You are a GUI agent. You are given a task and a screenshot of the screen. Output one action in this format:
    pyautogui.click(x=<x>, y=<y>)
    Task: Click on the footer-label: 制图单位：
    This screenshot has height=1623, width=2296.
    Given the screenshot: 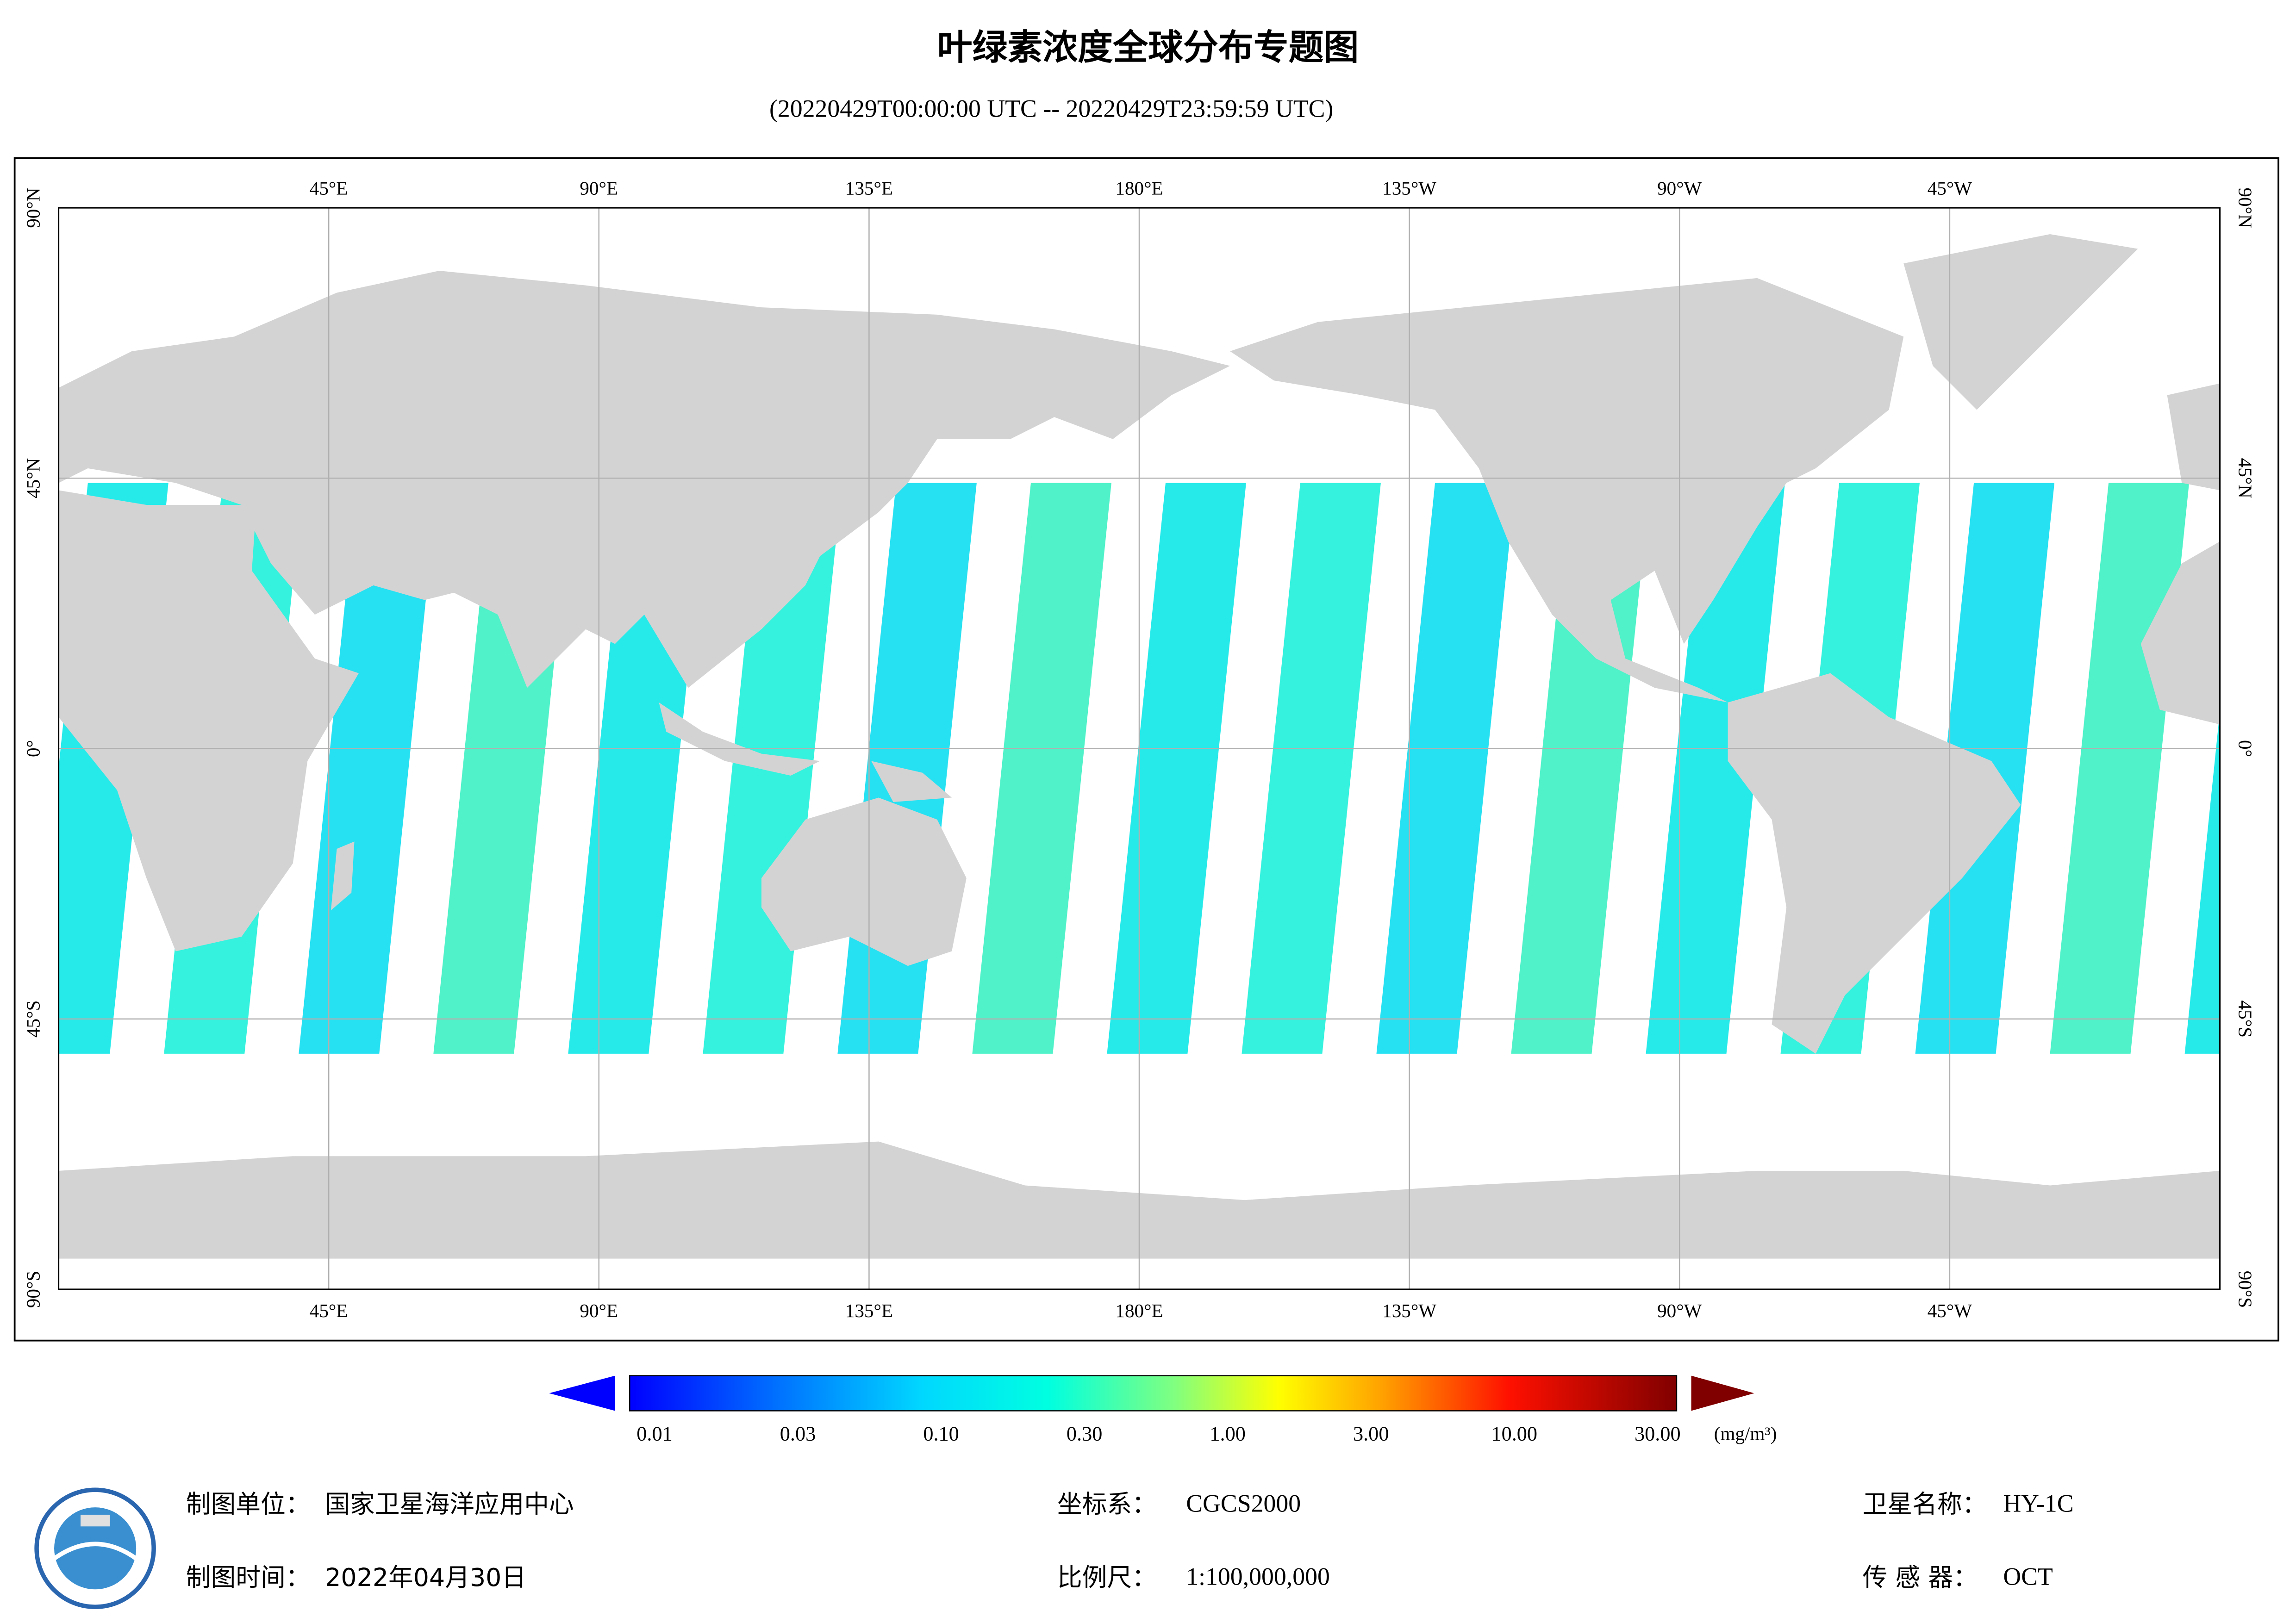 What is the action you would take?
    pyautogui.click(x=248, y=1504)
    